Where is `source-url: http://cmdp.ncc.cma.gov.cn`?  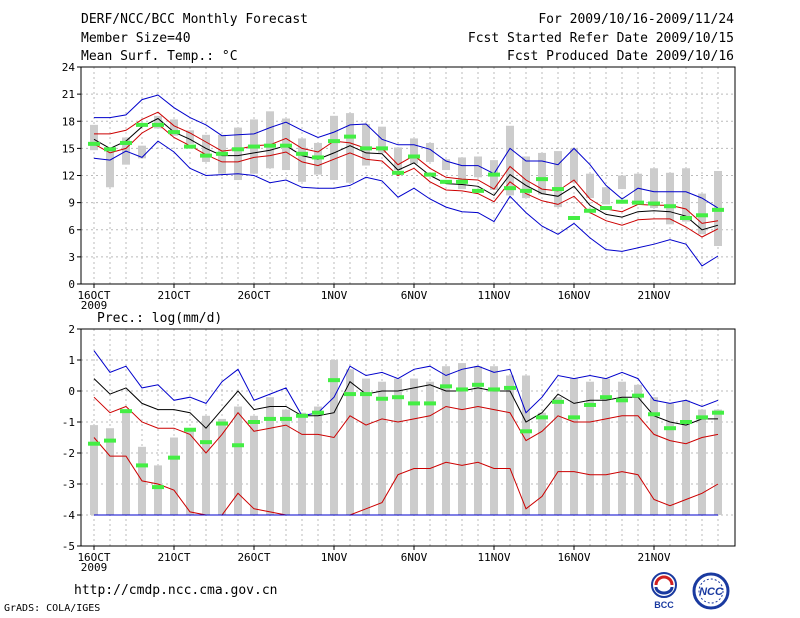
source-url: http://cmdp.ncc.cma.gov.cn is located at coordinates (176, 590).